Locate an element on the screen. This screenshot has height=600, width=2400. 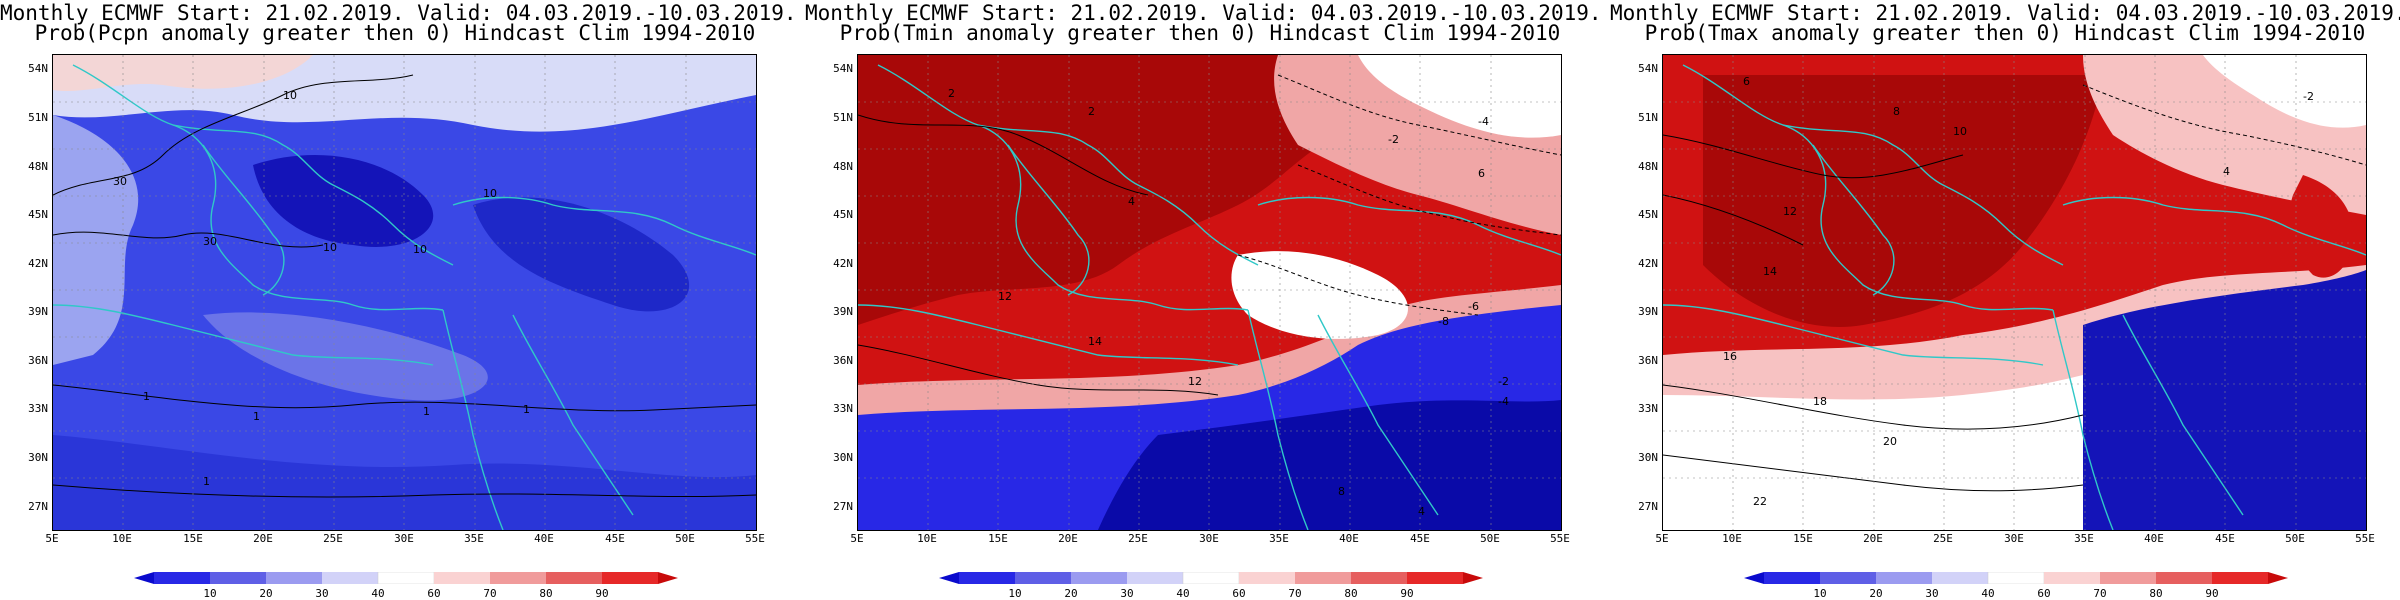
lat-label: 33N is located at coordinates (843, 408).